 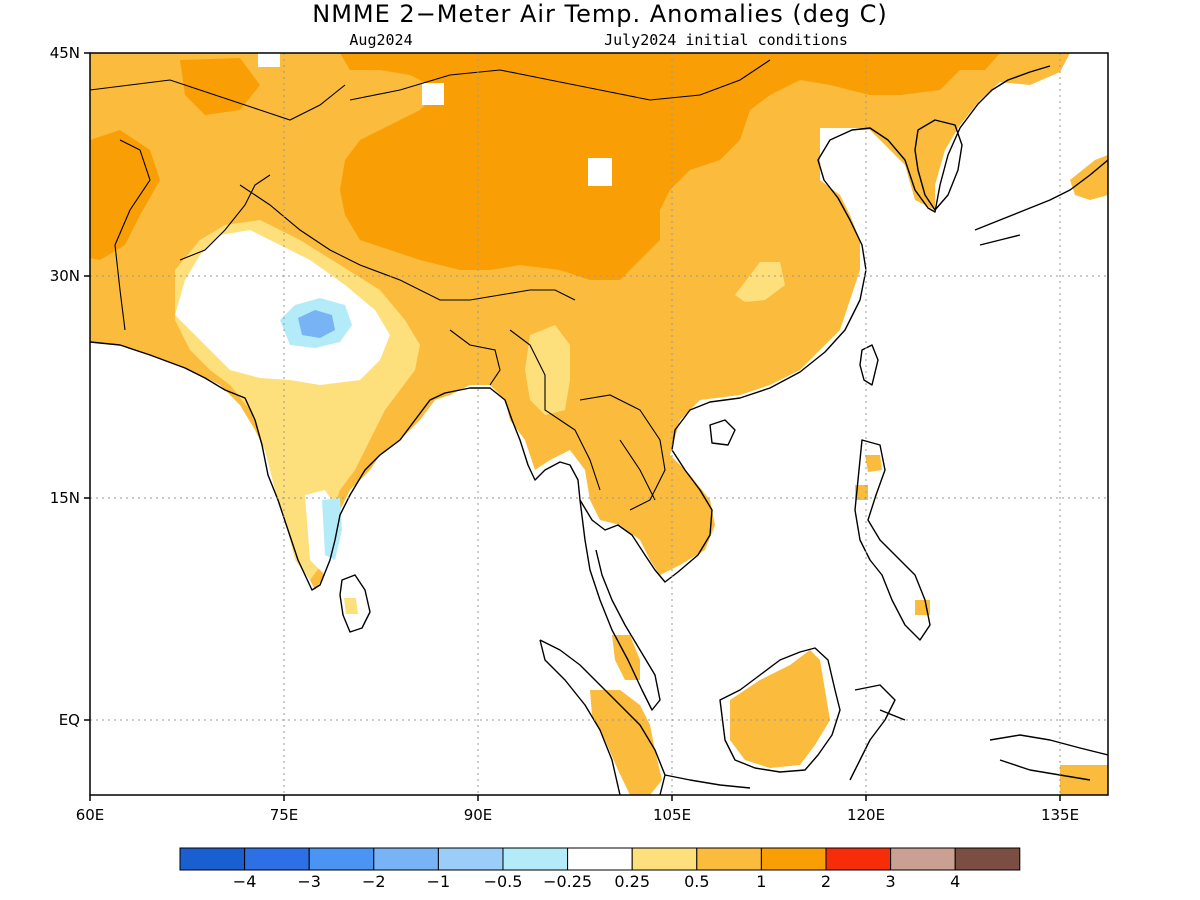 What do you see at coordinates (1060, 815) in the screenshot?
I see `x-tick-label: 135E` at bounding box center [1060, 815].